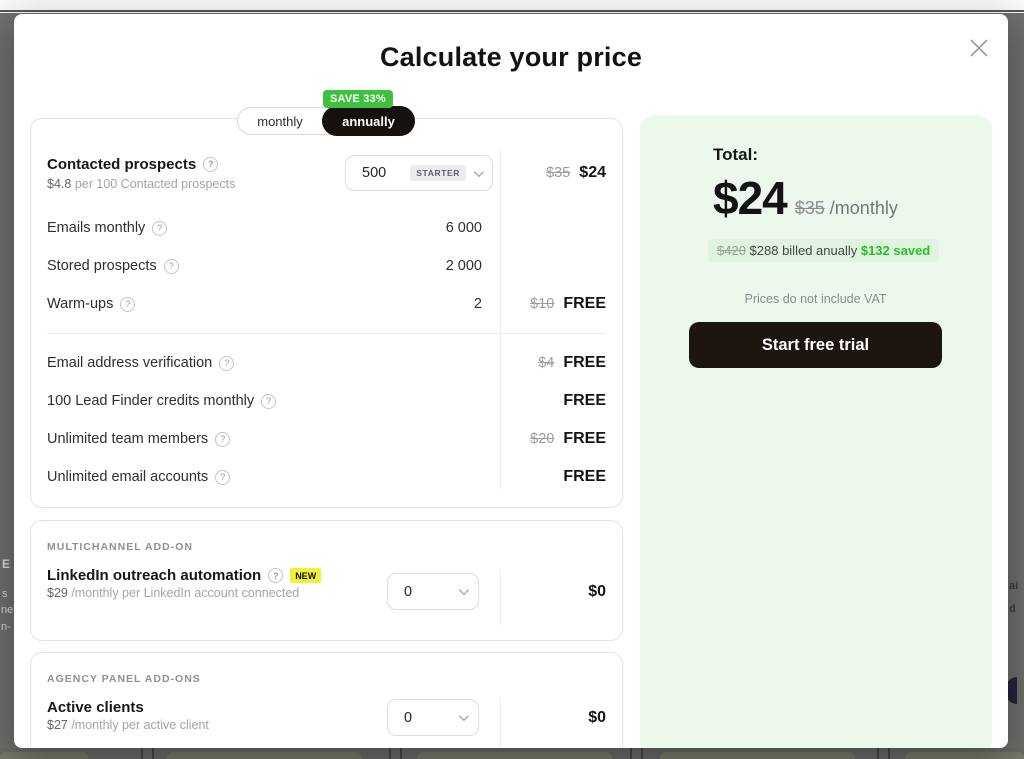 This screenshot has width=1024, height=759. I want to click on linkedin-qty-select: 0, so click(433, 591).